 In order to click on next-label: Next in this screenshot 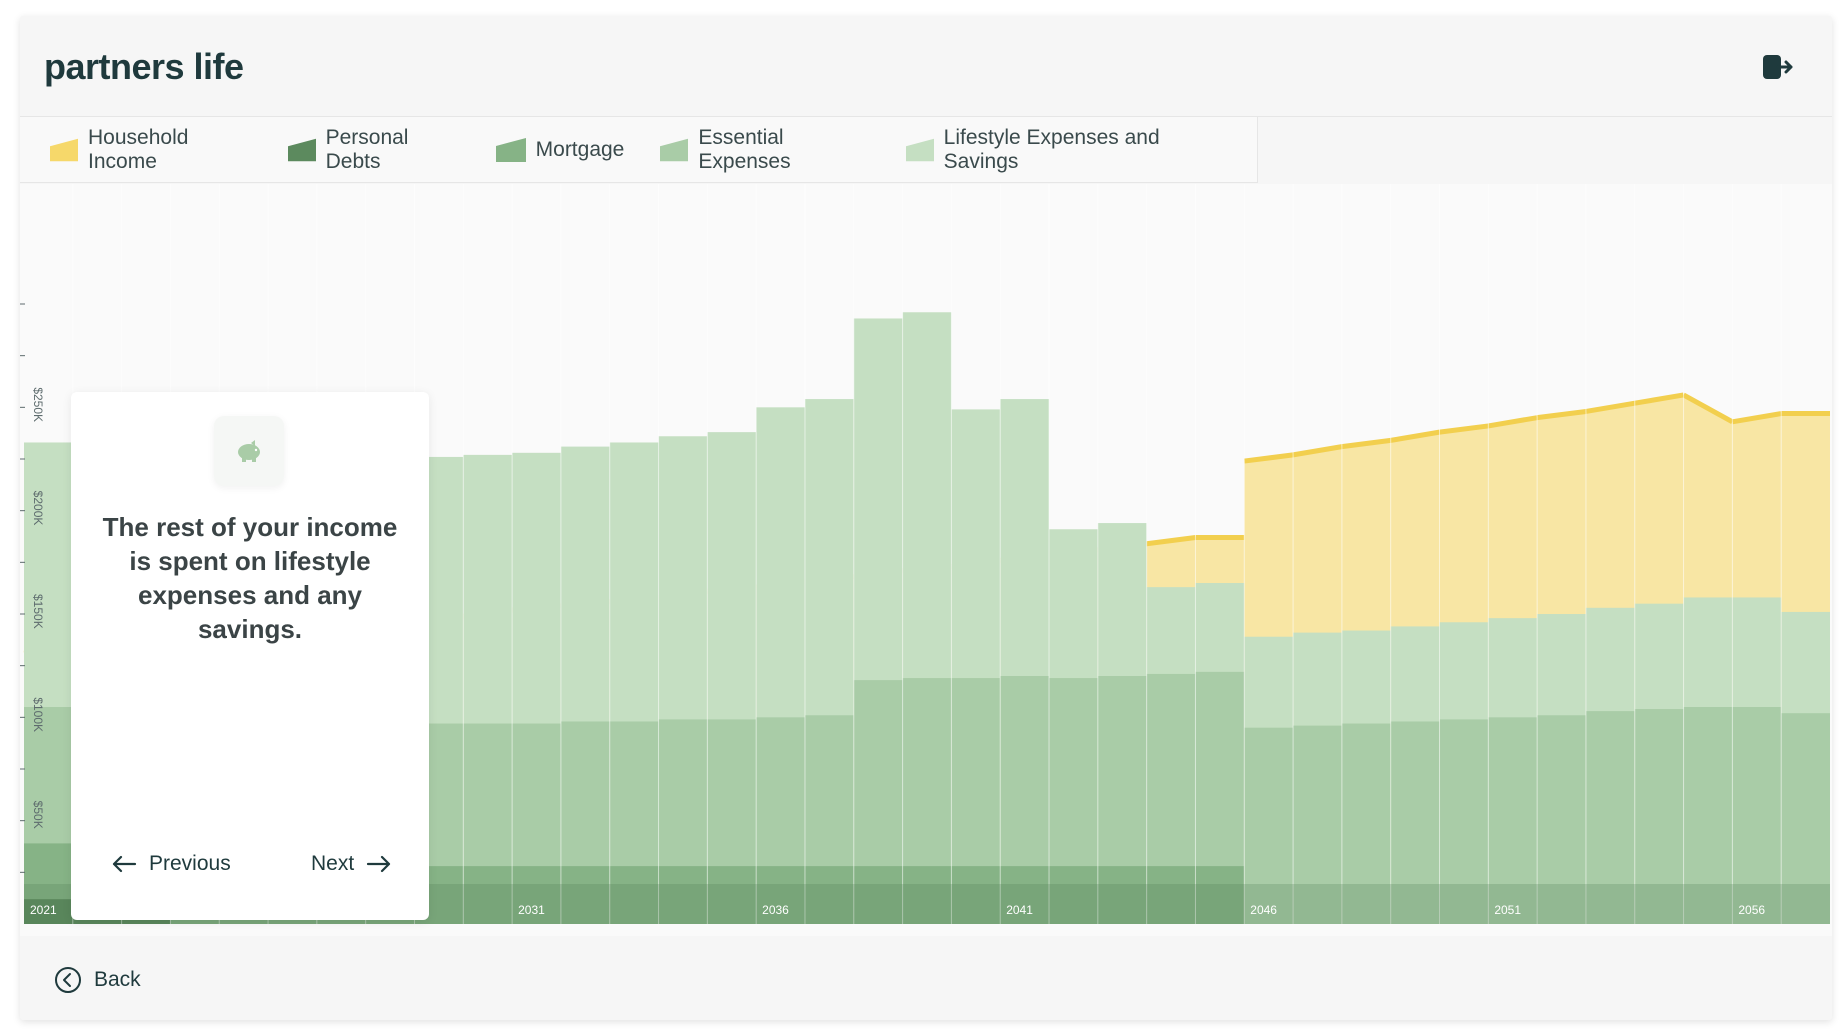, I will do `click(333, 863)`.